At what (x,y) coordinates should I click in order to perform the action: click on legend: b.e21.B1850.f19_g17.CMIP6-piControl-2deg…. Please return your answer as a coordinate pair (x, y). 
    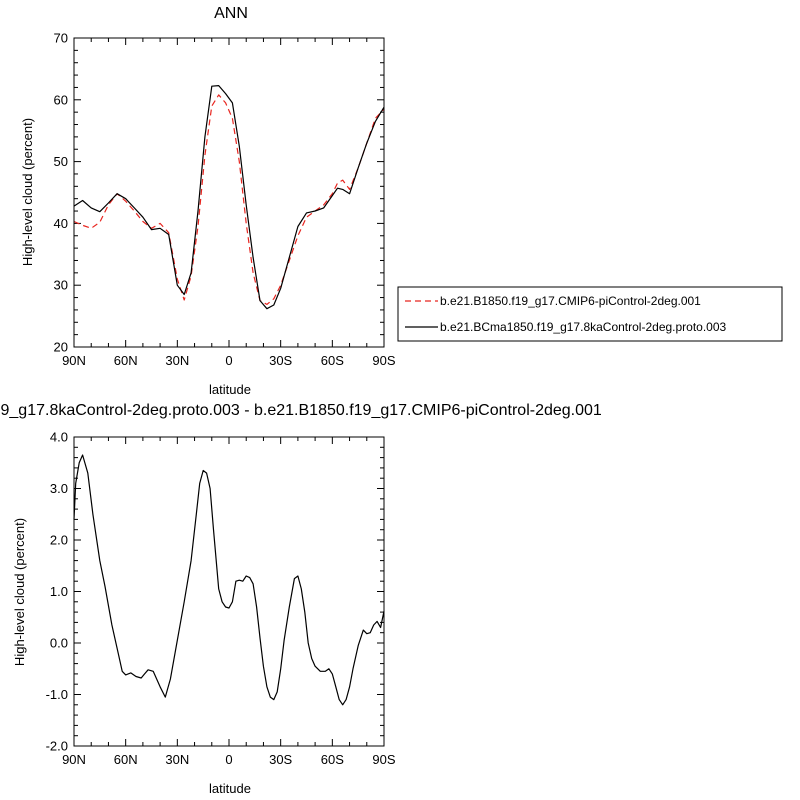
    Looking at the image, I should click on (590, 314).